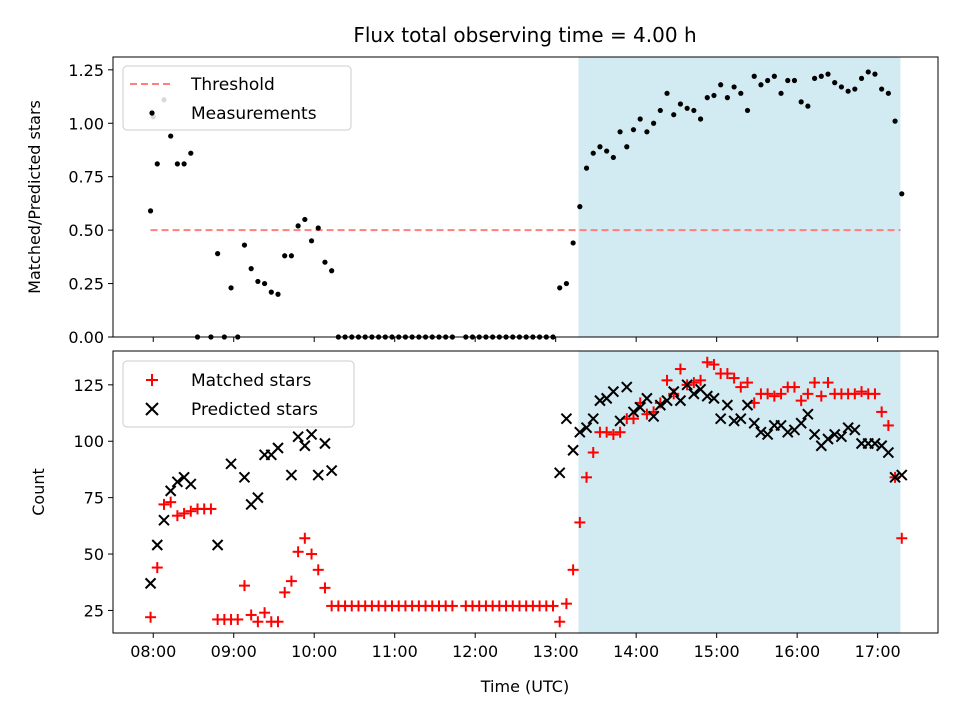 This screenshot has height=720, width=960. I want to click on top-legend: Threshold Measurements, so click(237, 98).